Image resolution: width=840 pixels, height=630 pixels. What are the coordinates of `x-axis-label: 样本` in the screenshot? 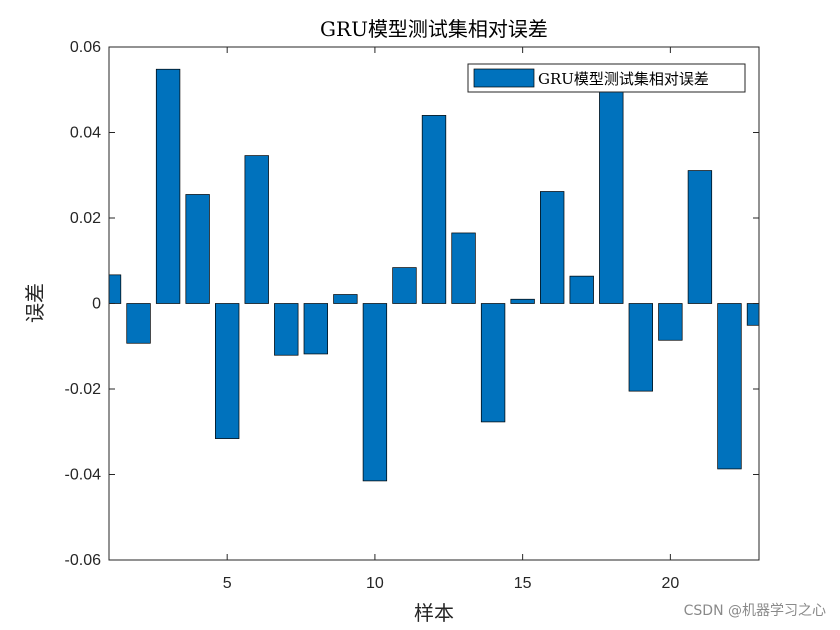 It's located at (434, 613).